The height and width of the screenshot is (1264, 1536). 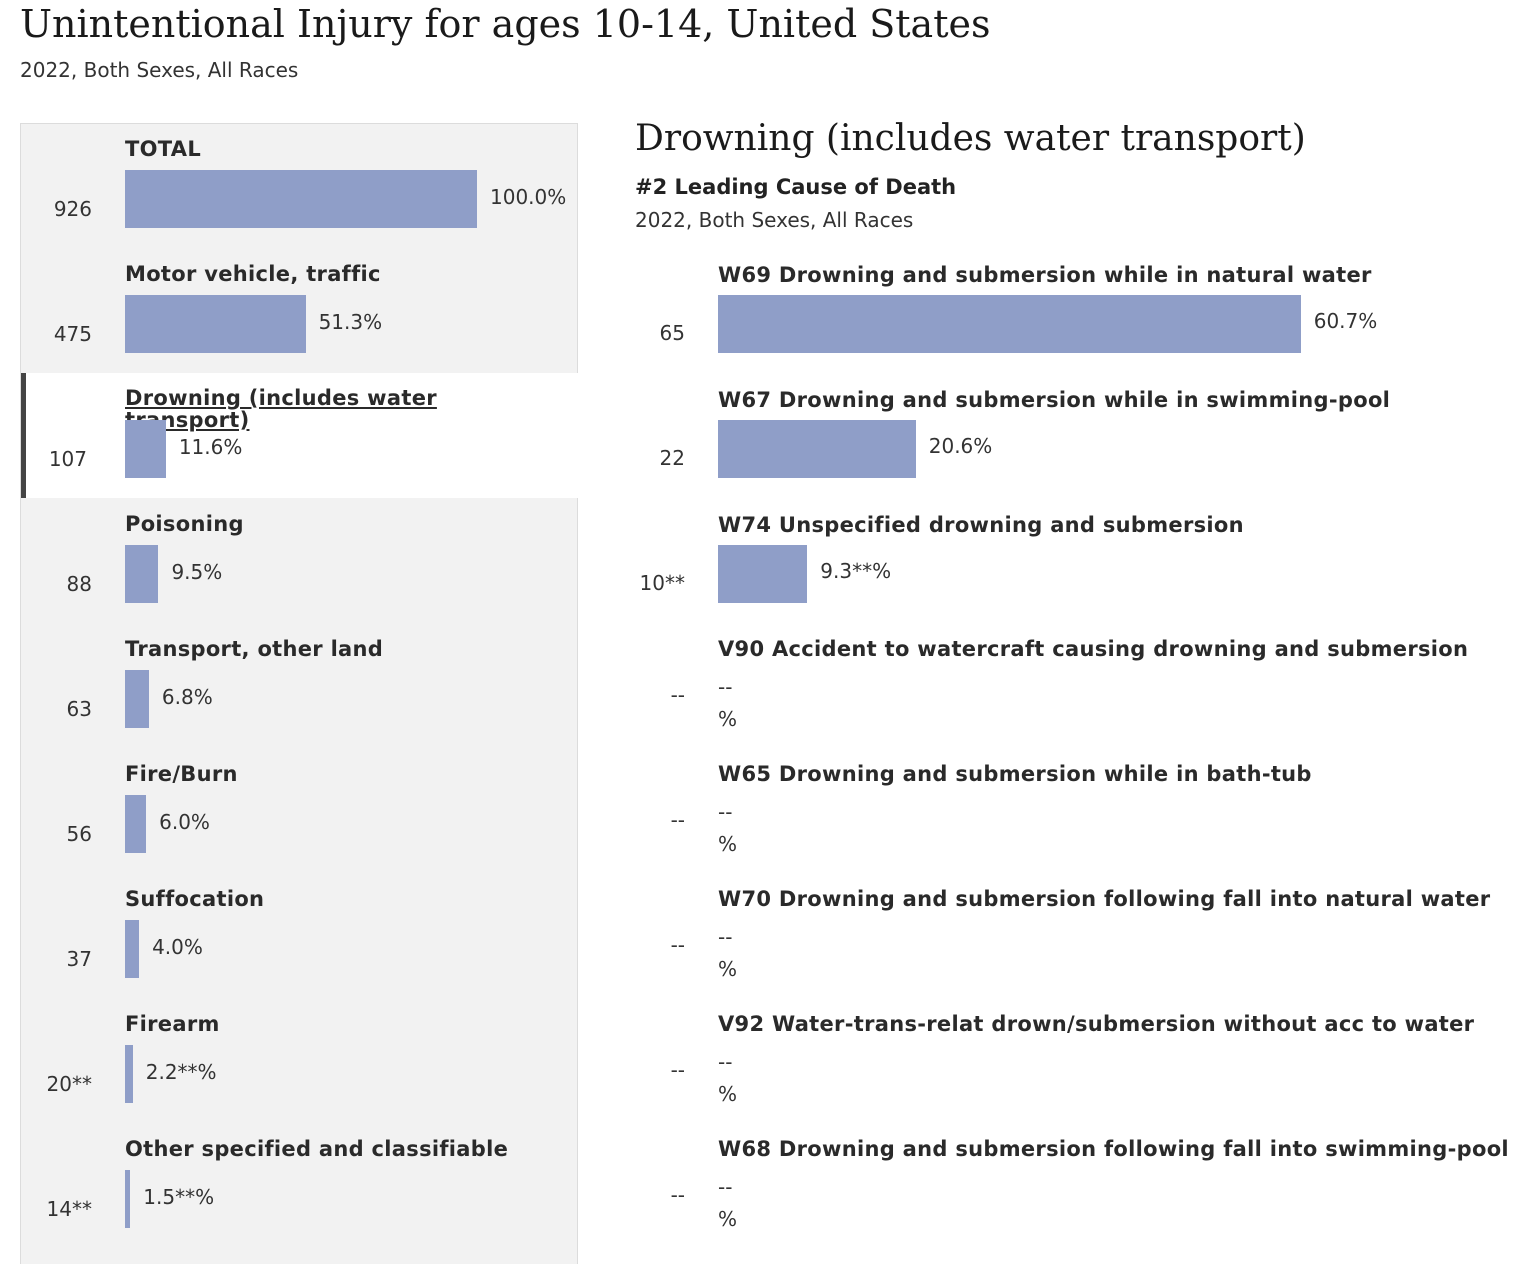 What do you see at coordinates (672, 333) in the screenshot?
I see `subcause-count: 65` at bounding box center [672, 333].